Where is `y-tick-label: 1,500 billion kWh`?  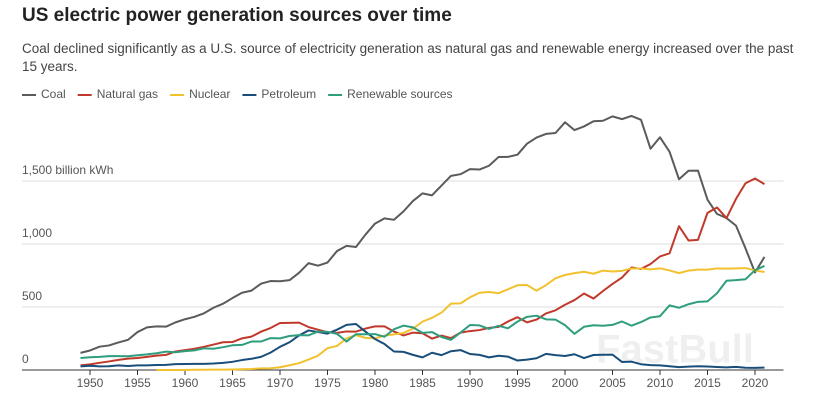 y-tick-label: 1,500 billion kWh is located at coordinates (67, 170).